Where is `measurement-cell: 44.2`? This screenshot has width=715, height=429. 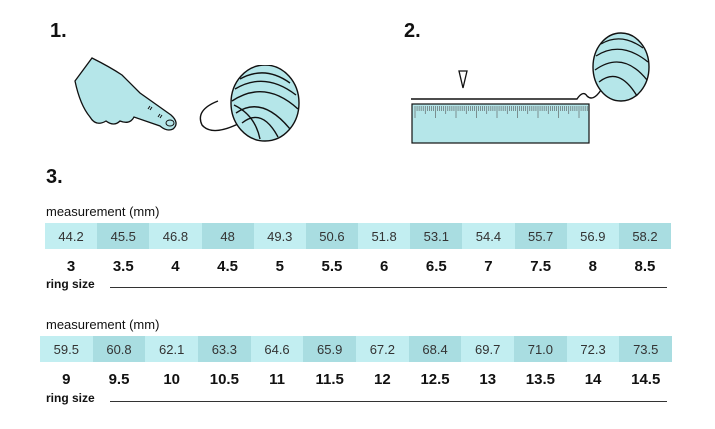
measurement-cell: 44.2 is located at coordinates (71, 236).